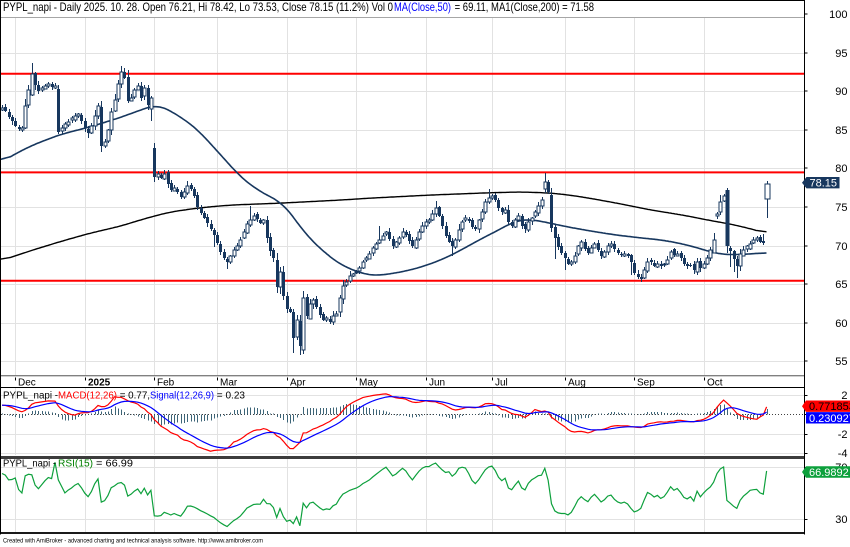 The height and width of the screenshot is (547, 850). What do you see at coordinates (368, 383) in the screenshot?
I see `svg-text: May` at bounding box center [368, 383].